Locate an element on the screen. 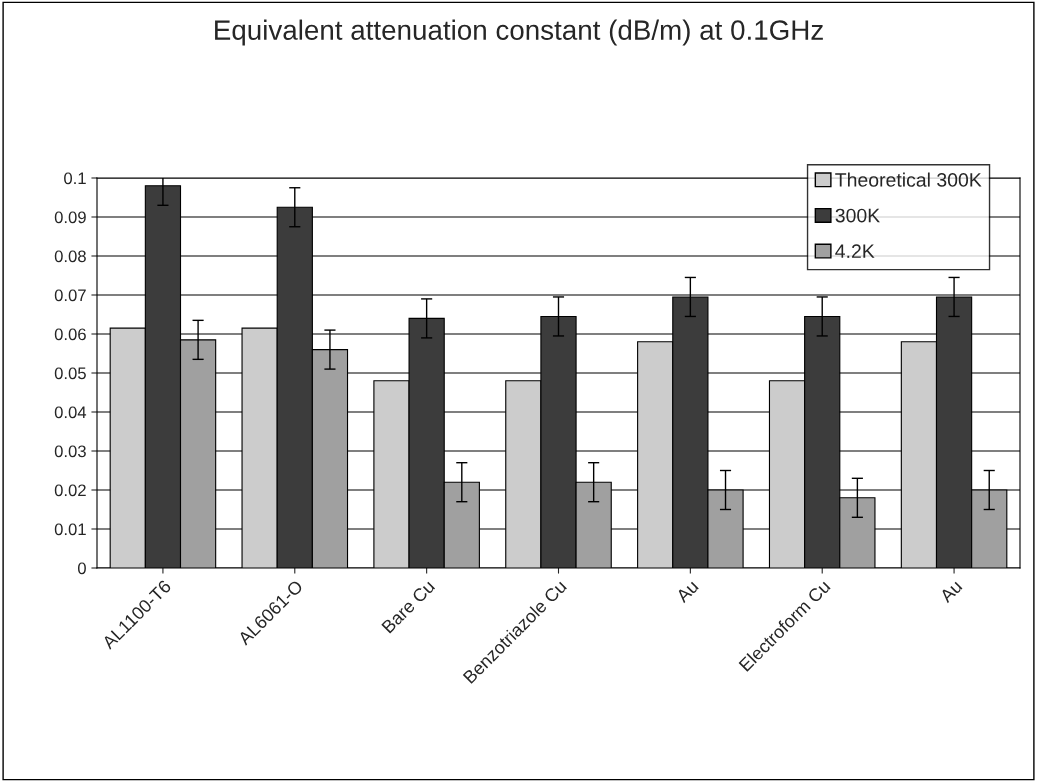  y-tick-label: 0.05 is located at coordinates (70, 373).